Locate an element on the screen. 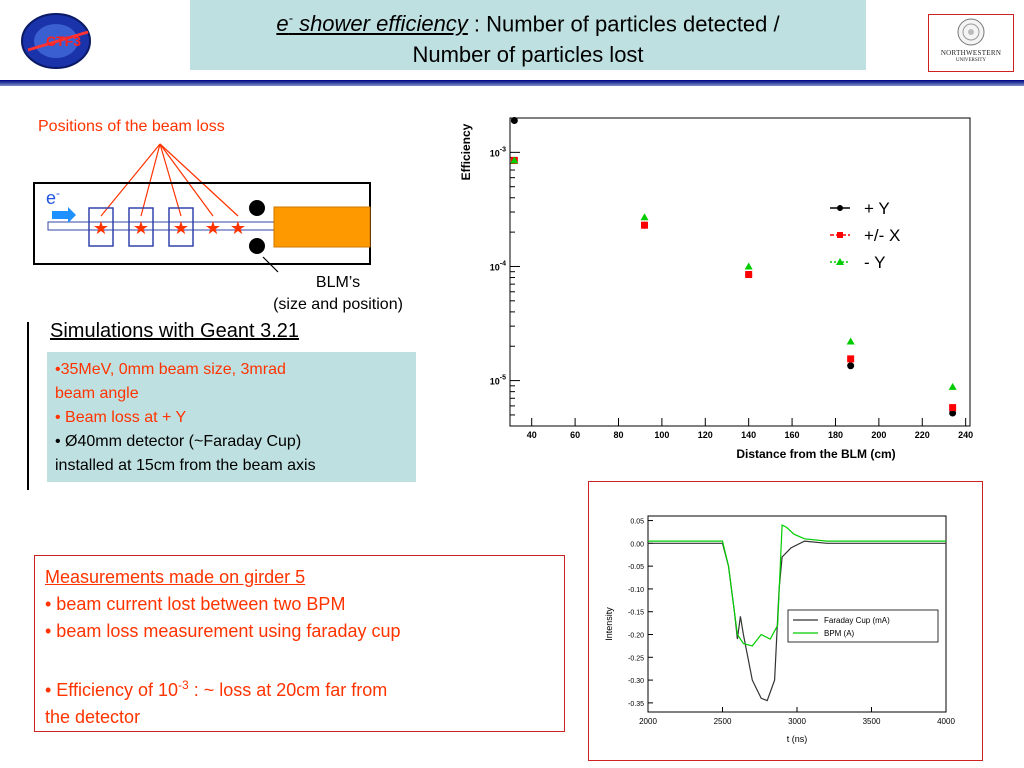  sim-line-2: beam angle is located at coordinates (97, 393).